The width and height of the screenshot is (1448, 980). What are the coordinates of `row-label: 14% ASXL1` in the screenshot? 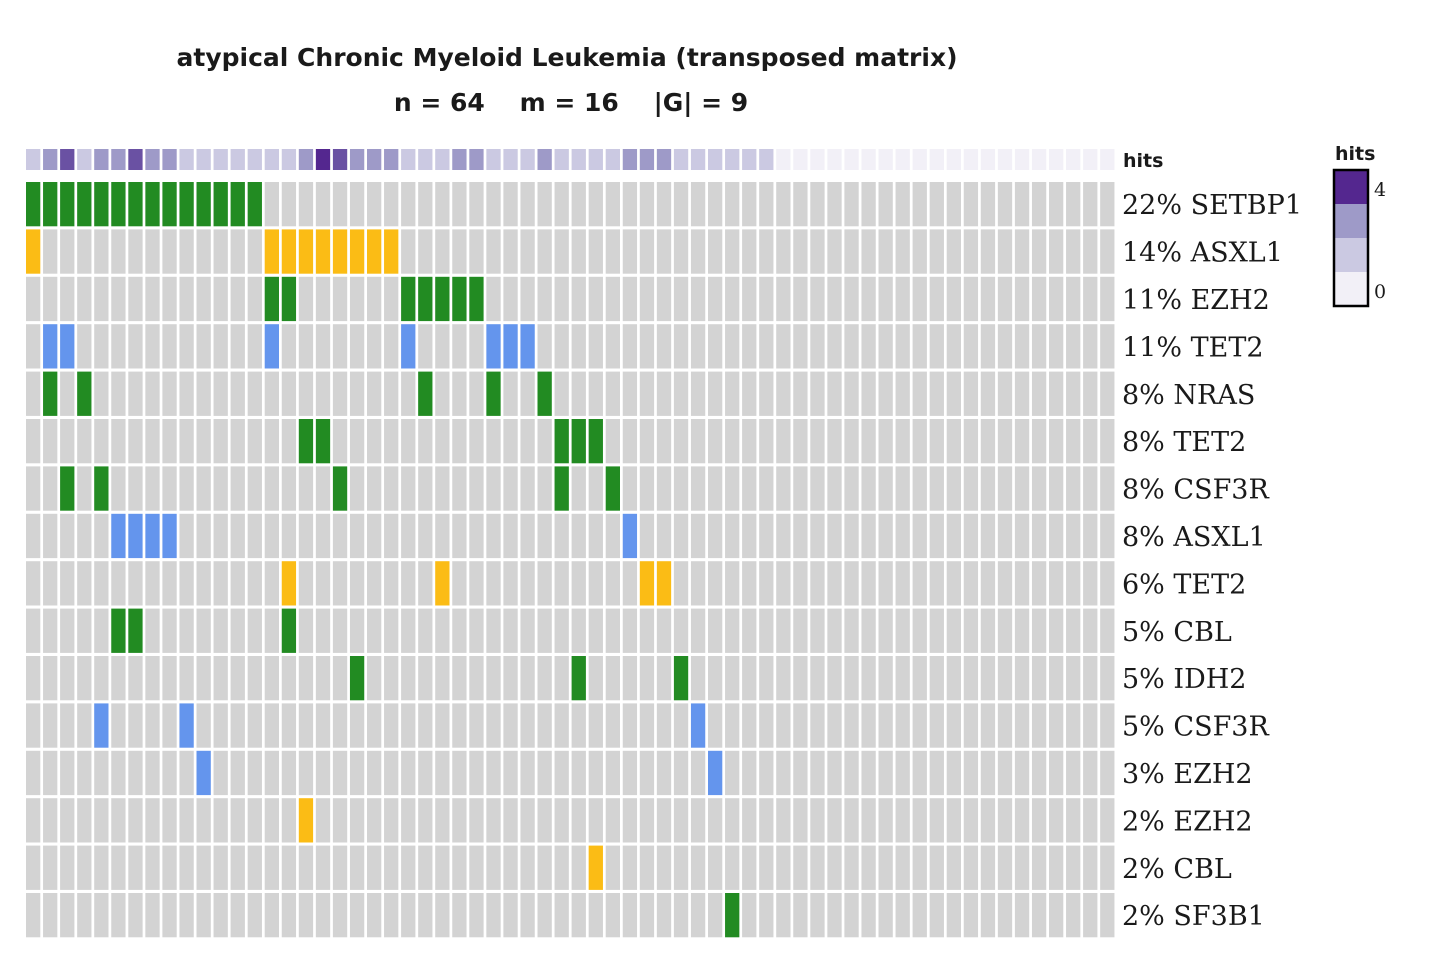 It's located at (1202, 253).